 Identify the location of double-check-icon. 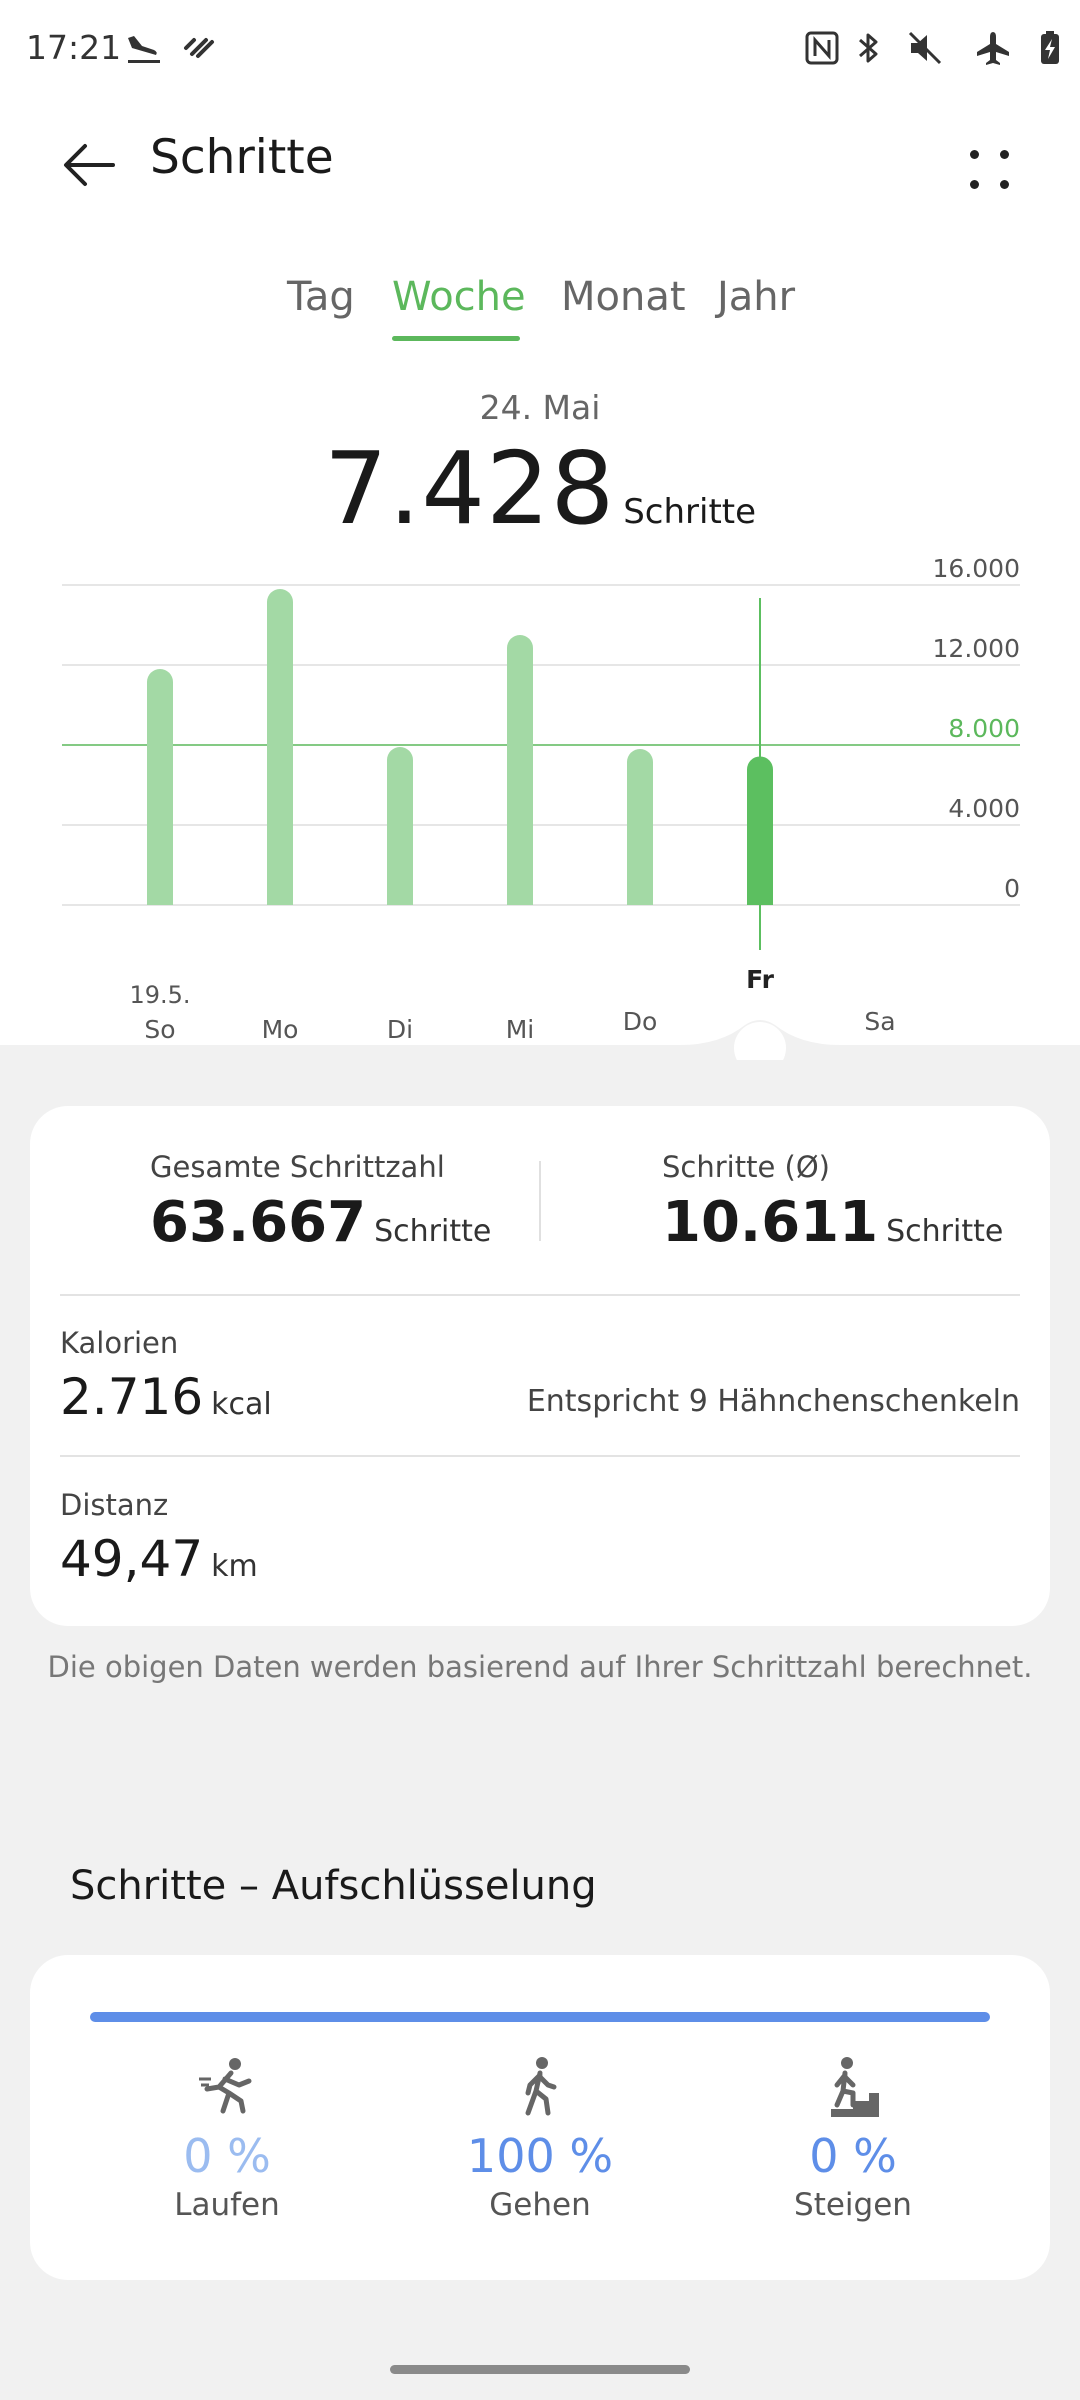
(199, 48).